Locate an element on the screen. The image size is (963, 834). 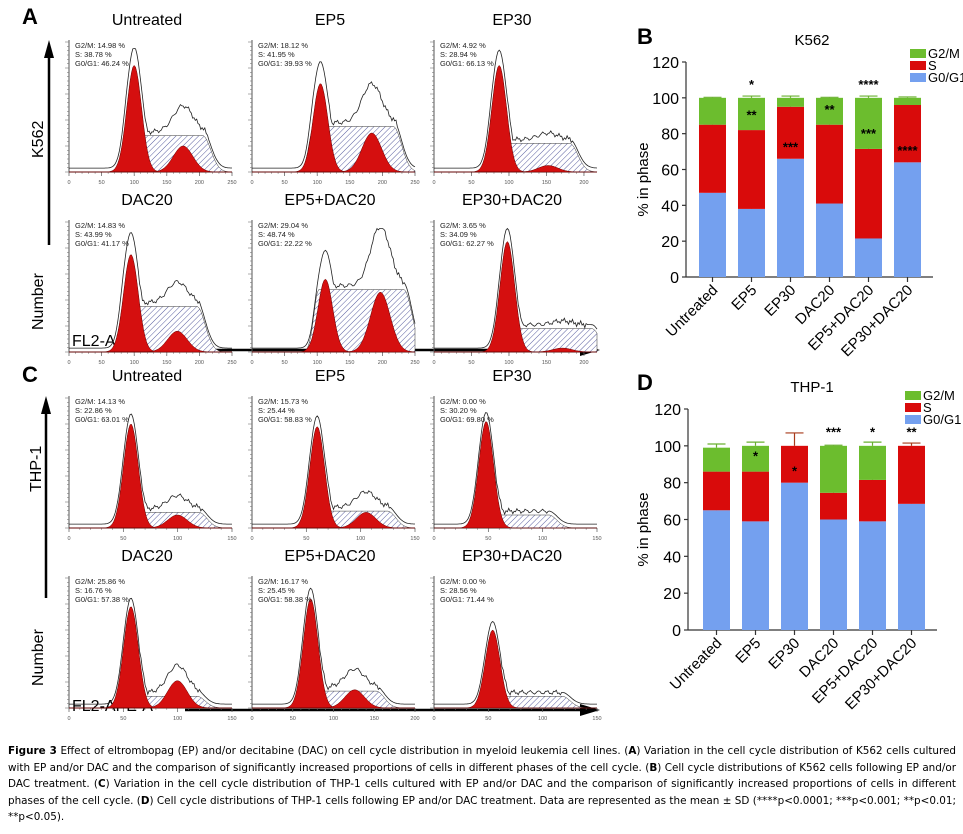
legend-swatch-s is located at coordinates (913, 407).